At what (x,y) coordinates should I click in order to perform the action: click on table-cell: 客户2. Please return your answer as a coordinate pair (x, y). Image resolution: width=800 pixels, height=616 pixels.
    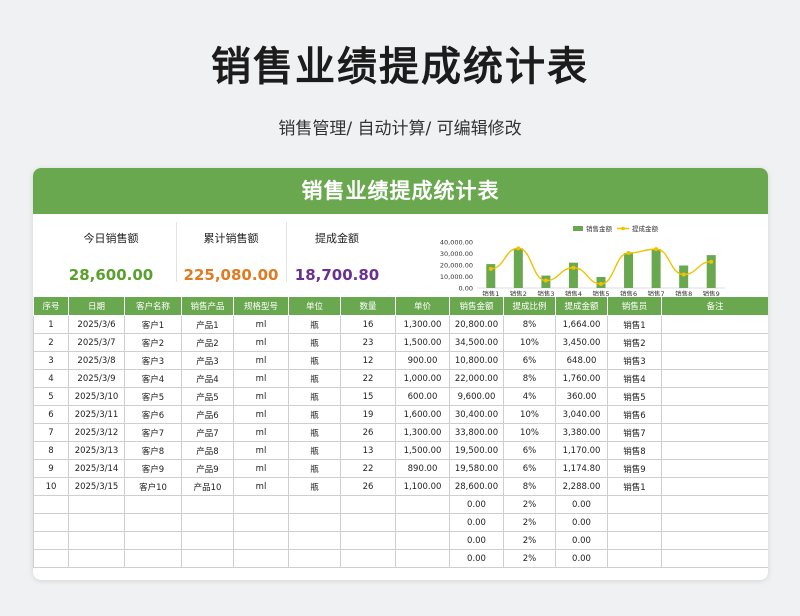
    Looking at the image, I should click on (153, 342).